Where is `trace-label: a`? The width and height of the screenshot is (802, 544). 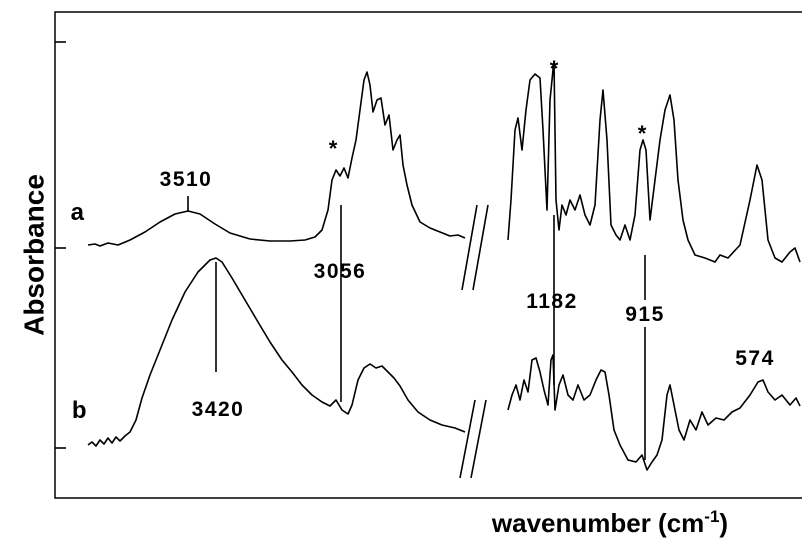 trace-label: a is located at coordinates (78, 212).